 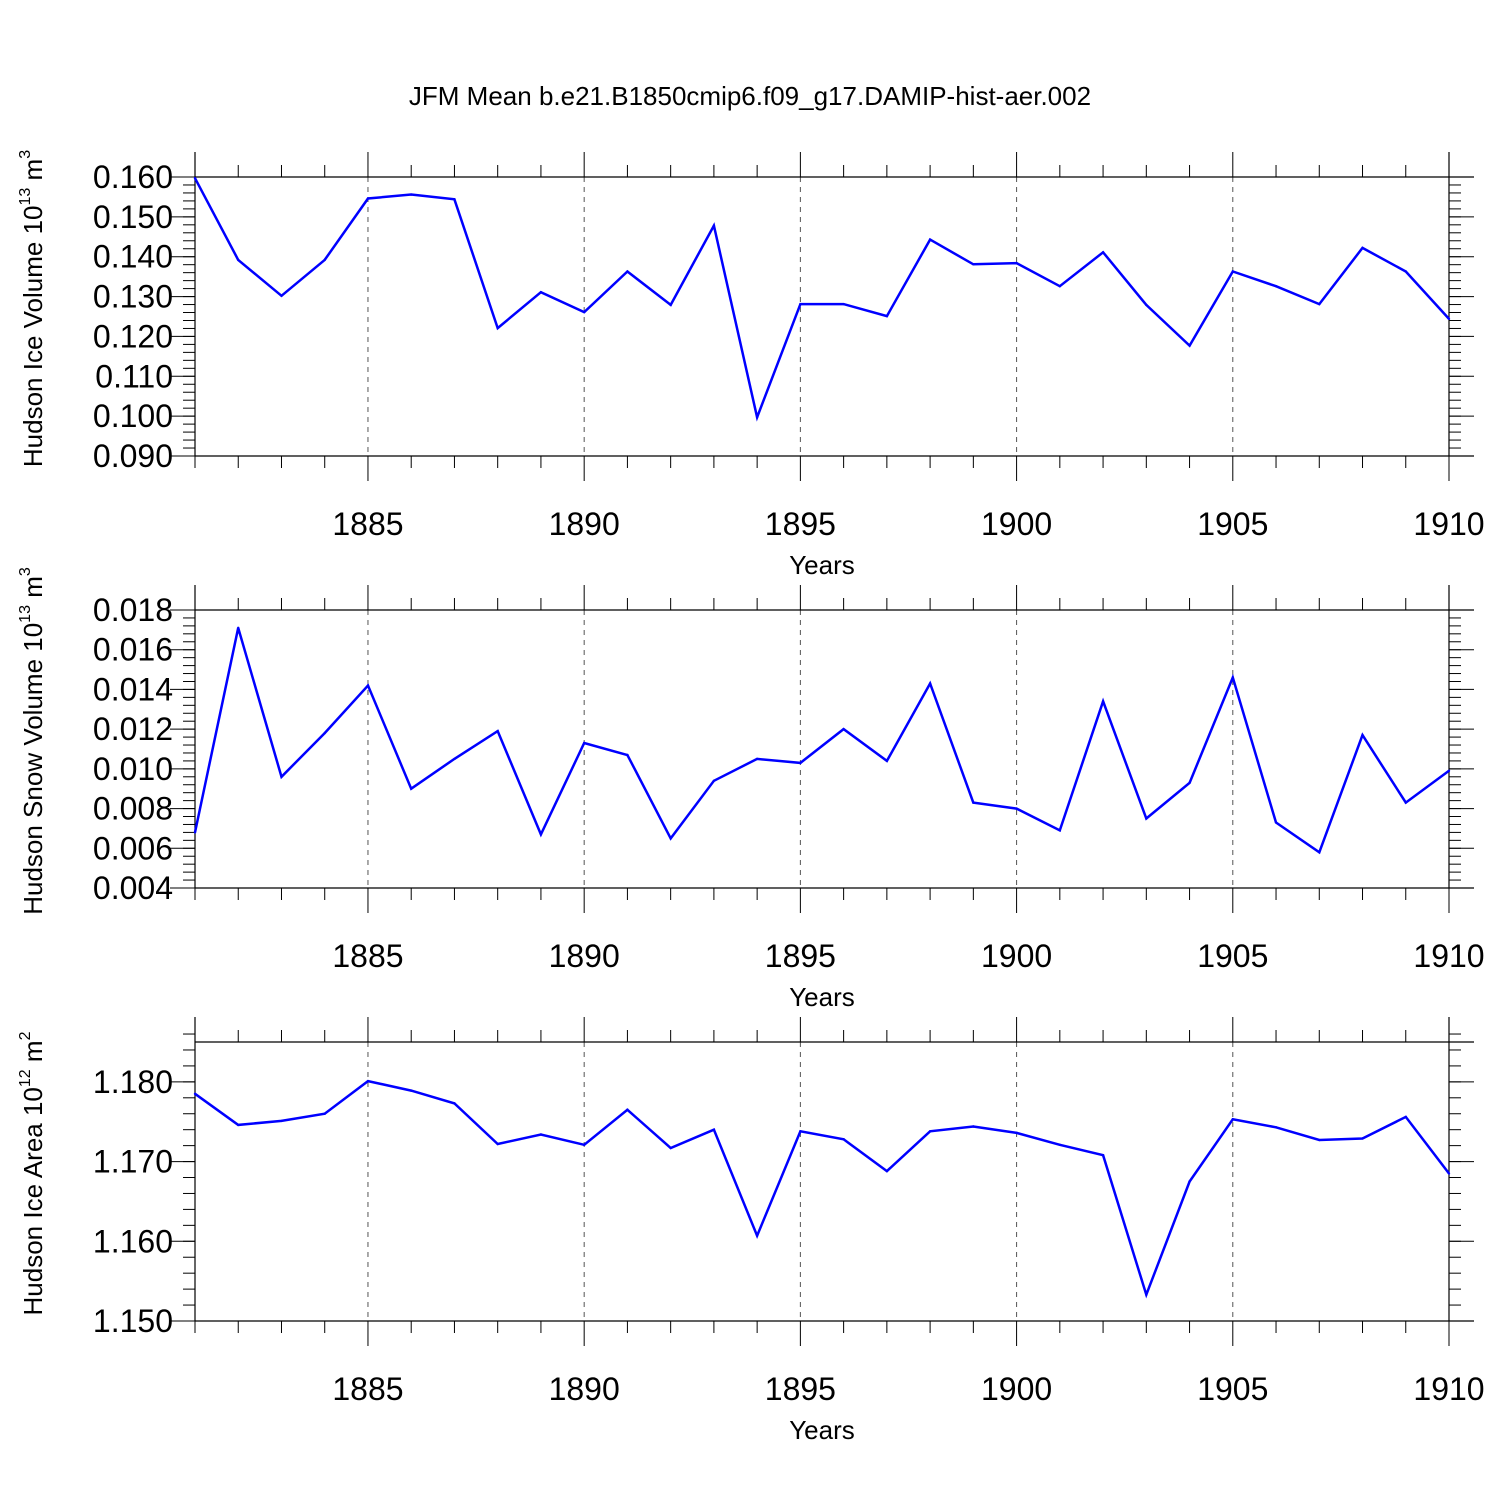 I want to click on ice-volume-point-1903, so click(x=1146, y=305).